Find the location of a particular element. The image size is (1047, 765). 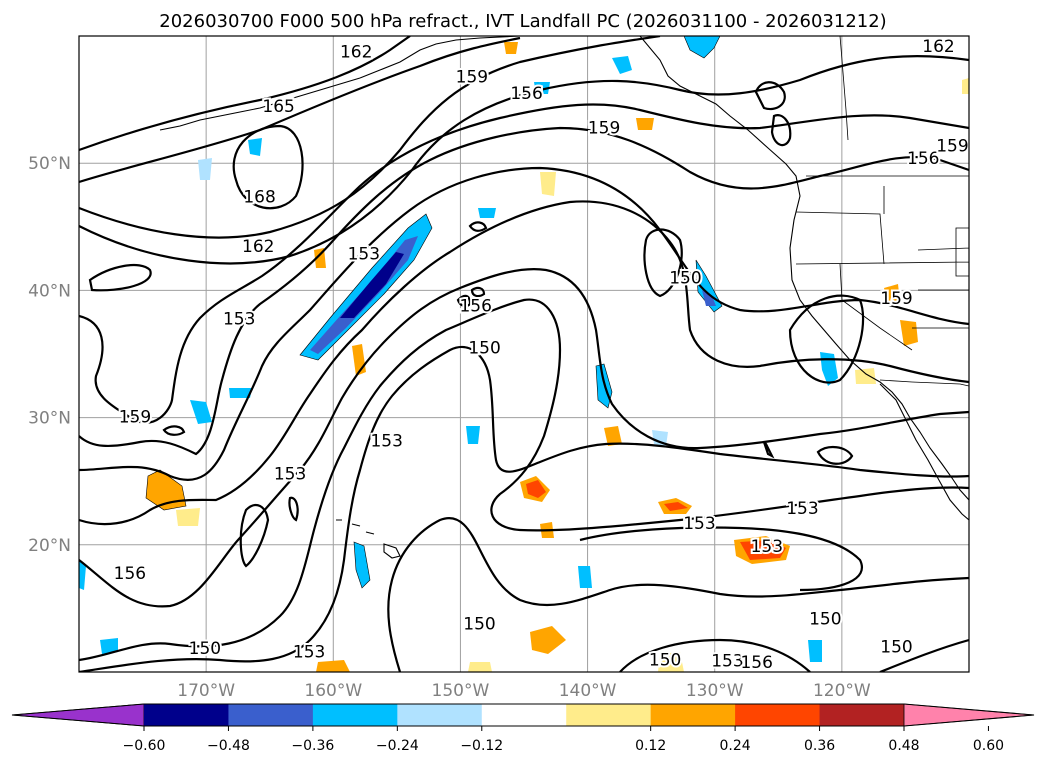

alaska-canada-border is located at coordinates (844, 88).